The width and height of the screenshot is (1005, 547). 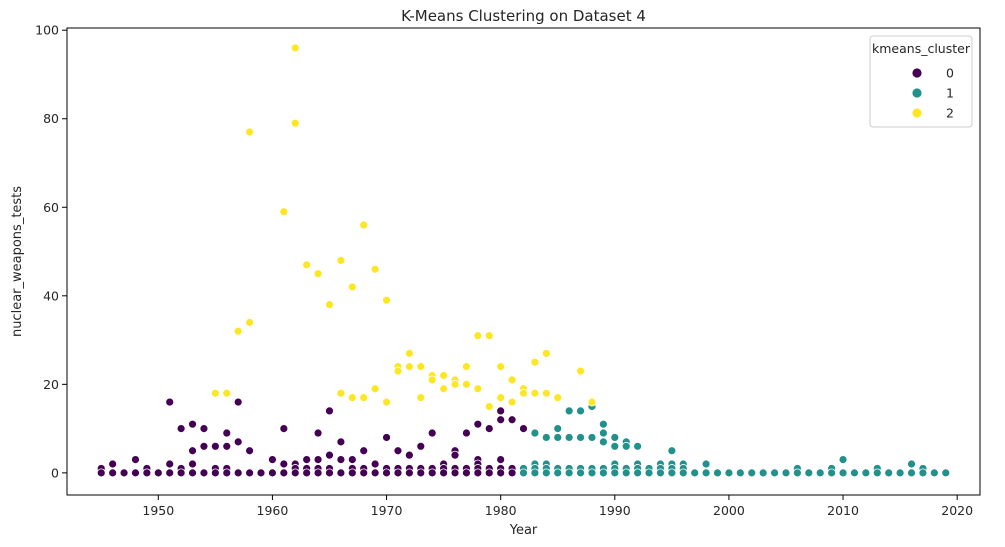 What do you see at coordinates (843, 510) in the screenshot?
I see `x-tick-label: 2010` at bounding box center [843, 510].